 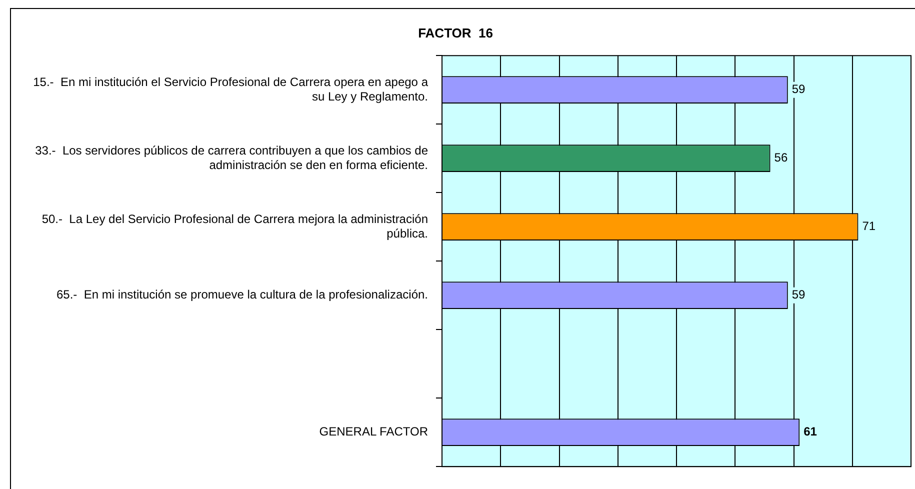 What do you see at coordinates (242, 295) in the screenshot?
I see `y-tick-label: 65.- En mi institución se promueve la cultura de la profesionalización.` at bounding box center [242, 295].